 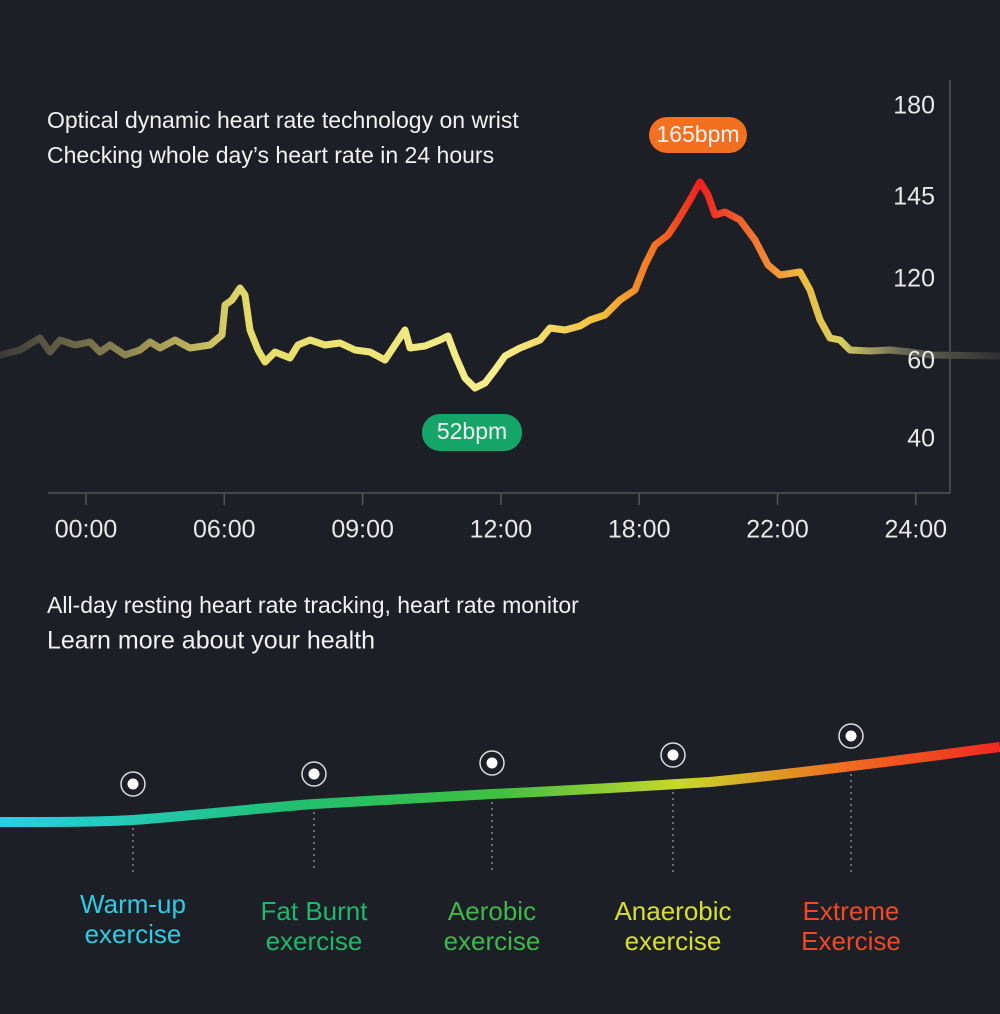 What do you see at coordinates (851, 941) in the screenshot?
I see `zone-label: Exercise` at bounding box center [851, 941].